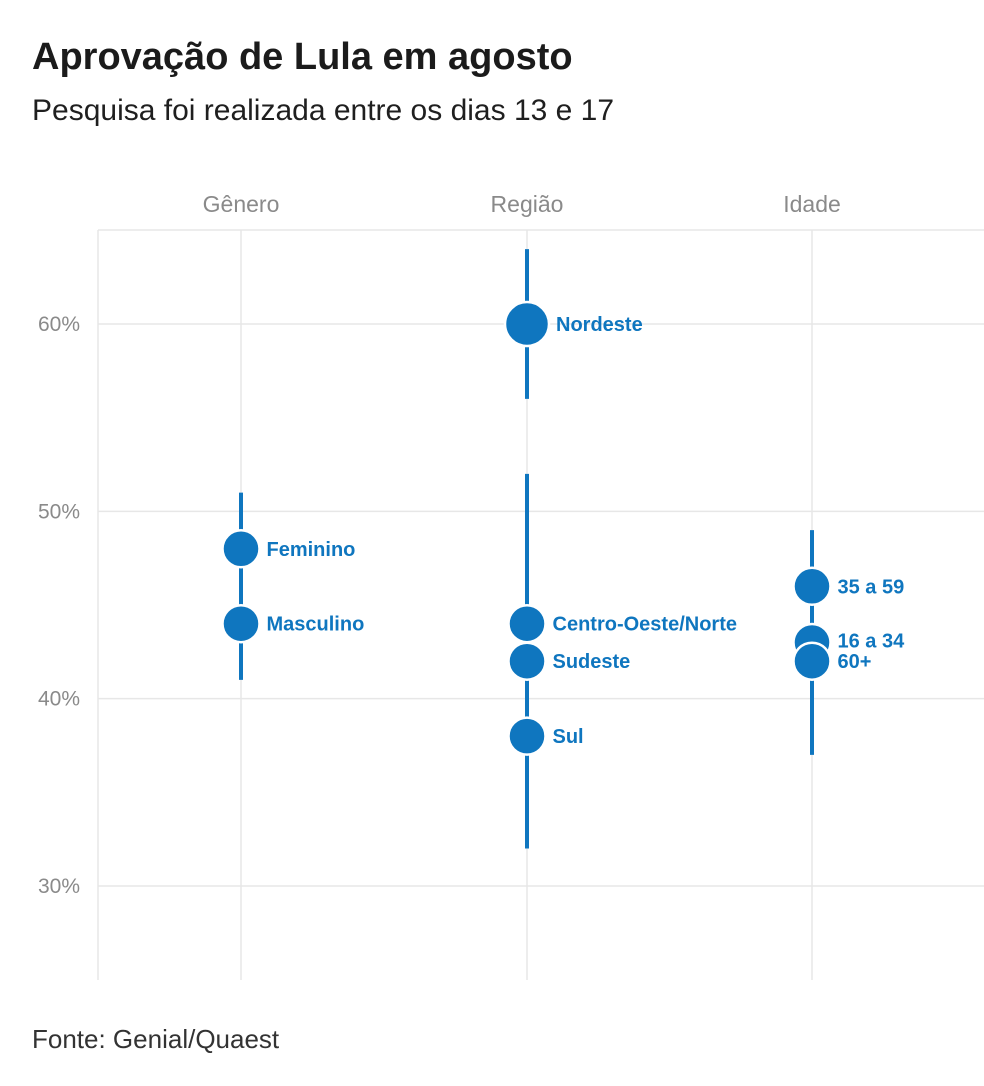 The width and height of the screenshot is (984, 1086). Describe the element at coordinates (302, 57) in the screenshot. I see `chart-title: Aprovação de Lula em agosto` at that location.